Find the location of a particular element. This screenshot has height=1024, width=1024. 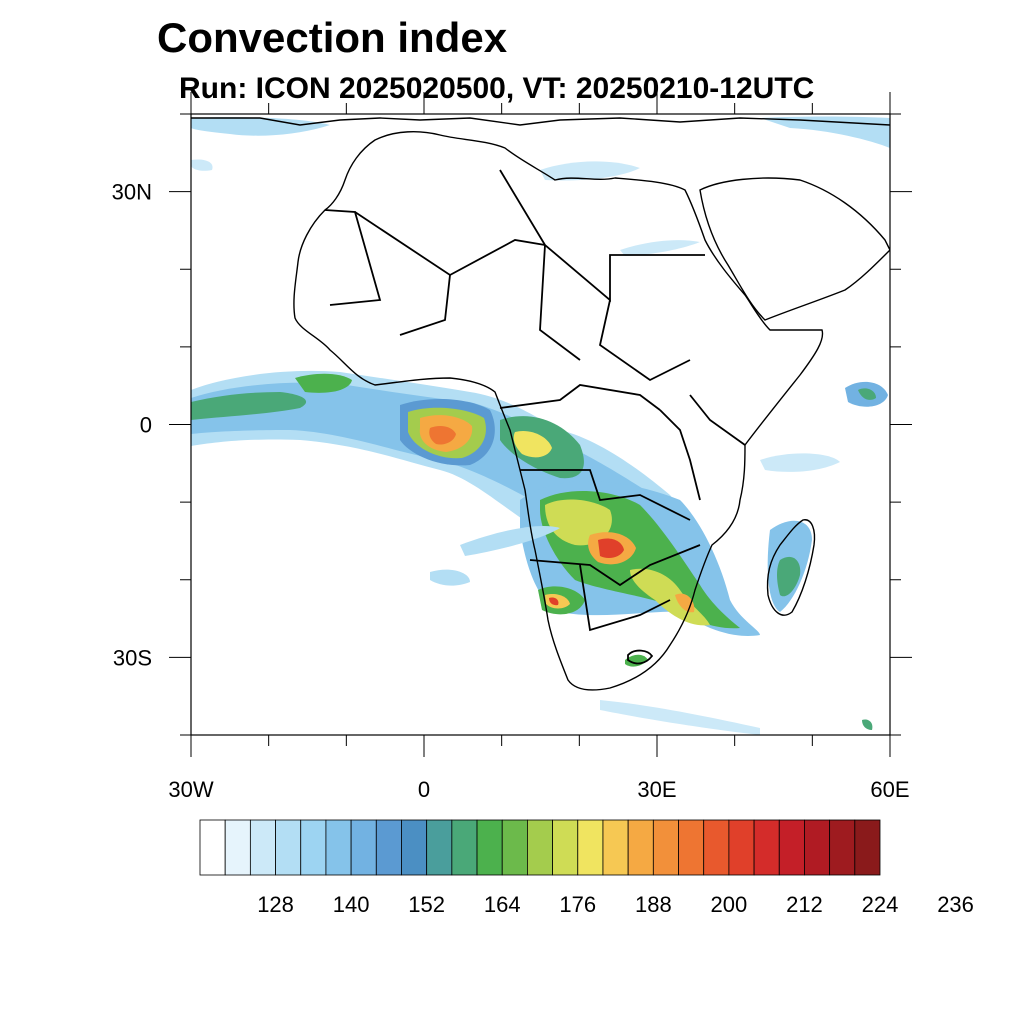

madagascar-outline is located at coordinates (791, 567).